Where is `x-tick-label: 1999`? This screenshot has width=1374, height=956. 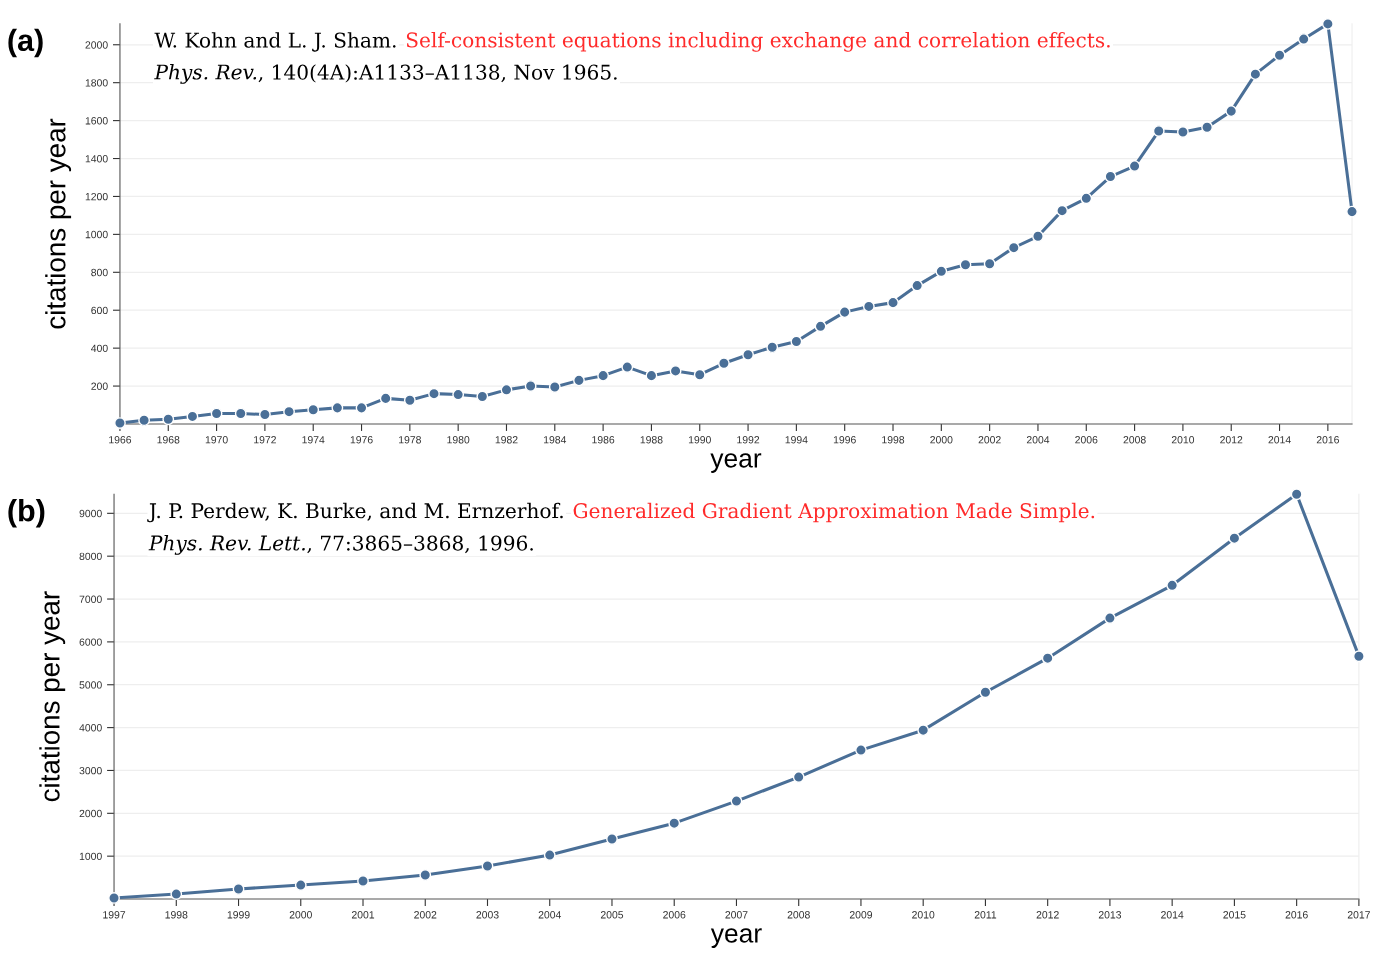 x-tick-label: 1999 is located at coordinates (238, 915).